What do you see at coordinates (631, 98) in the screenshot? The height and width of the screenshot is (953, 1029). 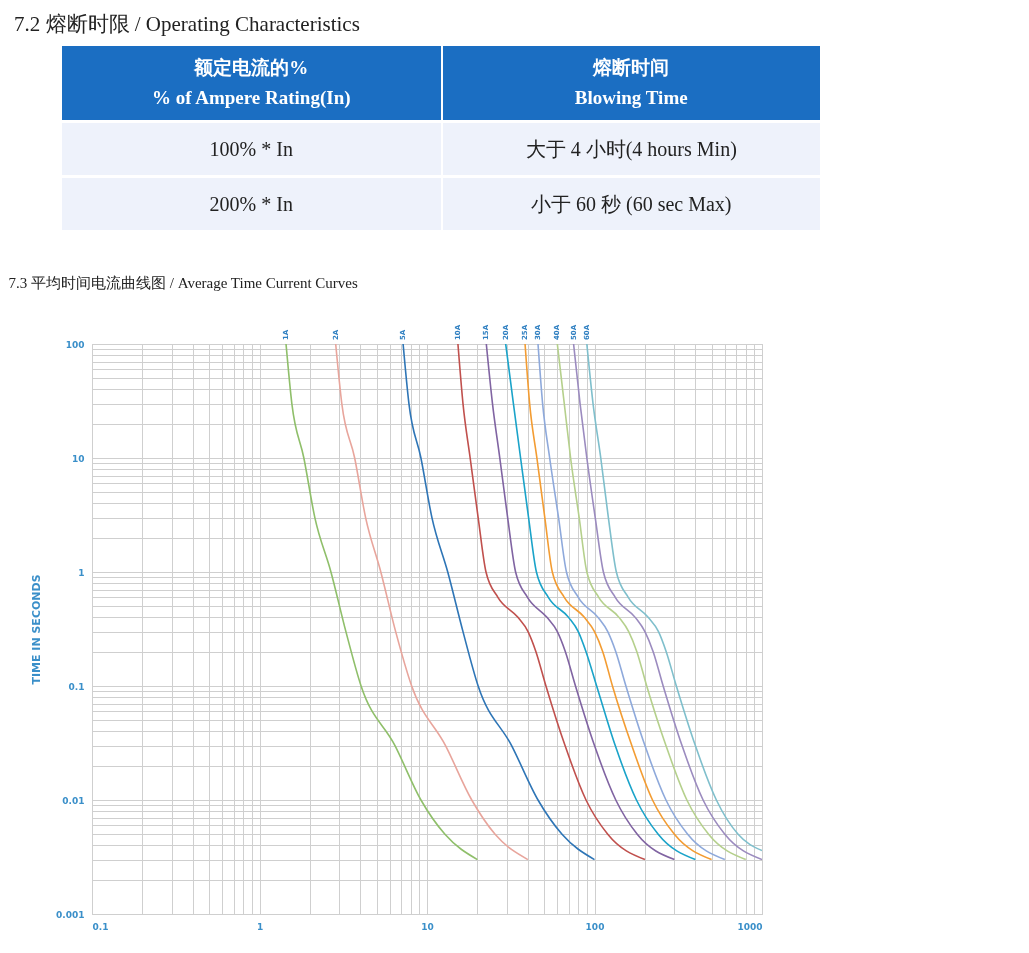 I see `text: Blowing Time` at bounding box center [631, 98].